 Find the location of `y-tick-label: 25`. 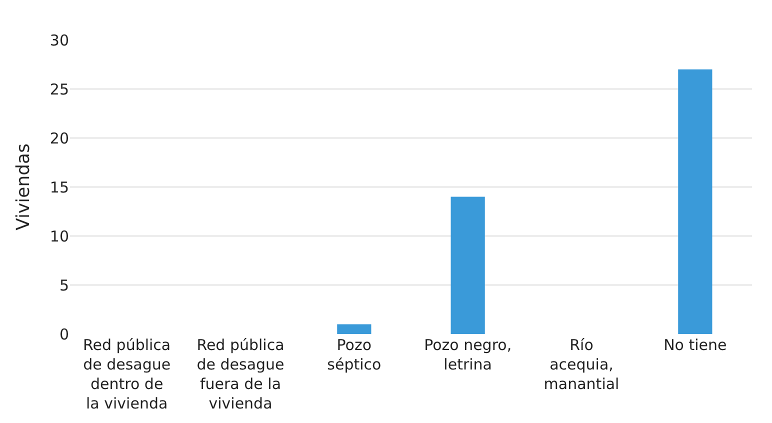

y-tick-label: 25 is located at coordinates (59, 89).